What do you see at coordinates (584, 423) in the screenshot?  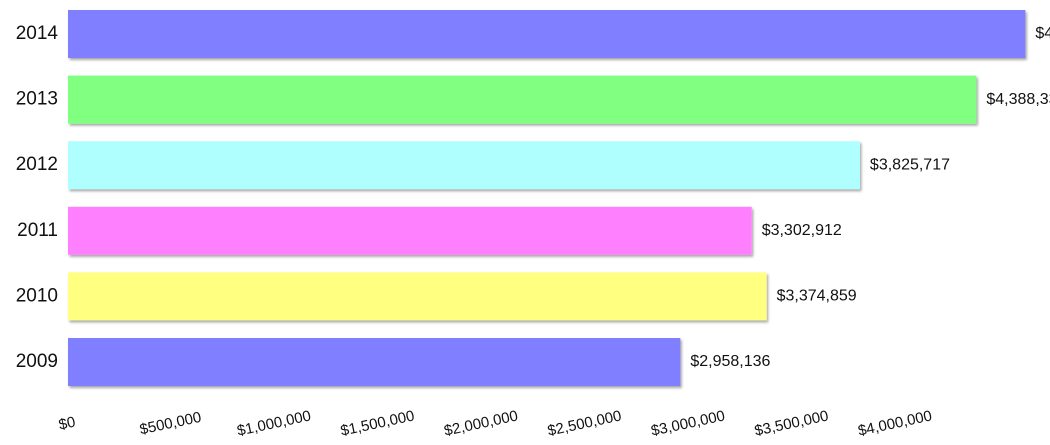 I see `x-tick-label: $2,500,000` at bounding box center [584, 423].